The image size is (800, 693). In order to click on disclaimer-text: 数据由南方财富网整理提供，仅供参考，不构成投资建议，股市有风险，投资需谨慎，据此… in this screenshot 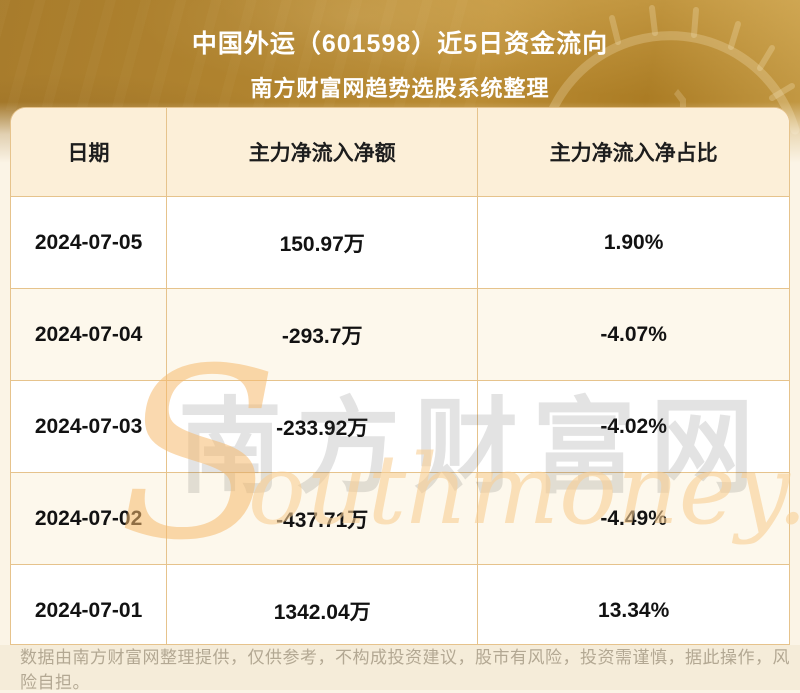, I will do `click(405, 669)`.